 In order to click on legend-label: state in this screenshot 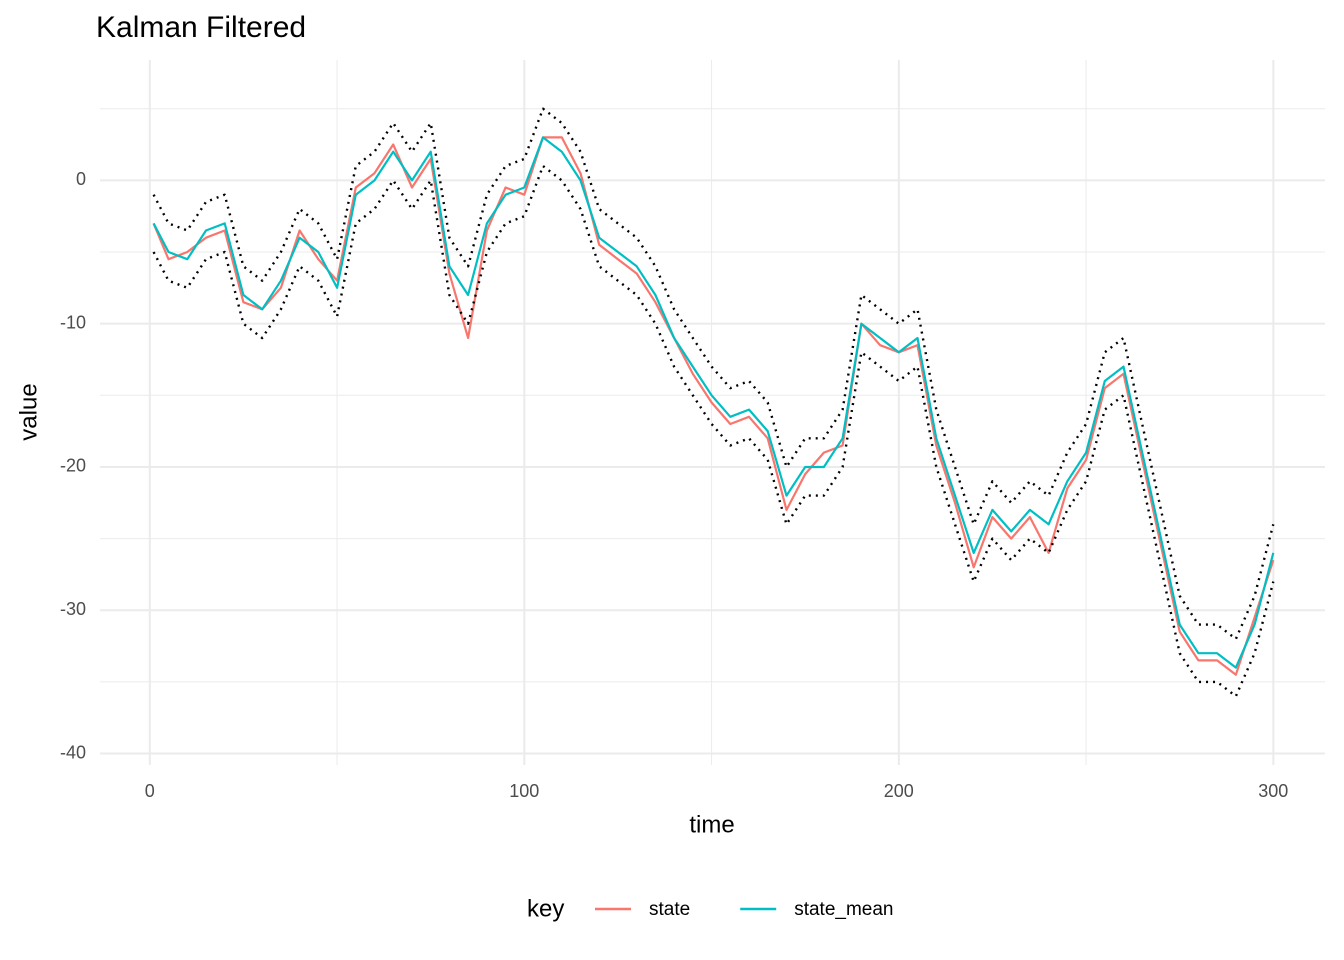, I will do `click(669, 909)`.